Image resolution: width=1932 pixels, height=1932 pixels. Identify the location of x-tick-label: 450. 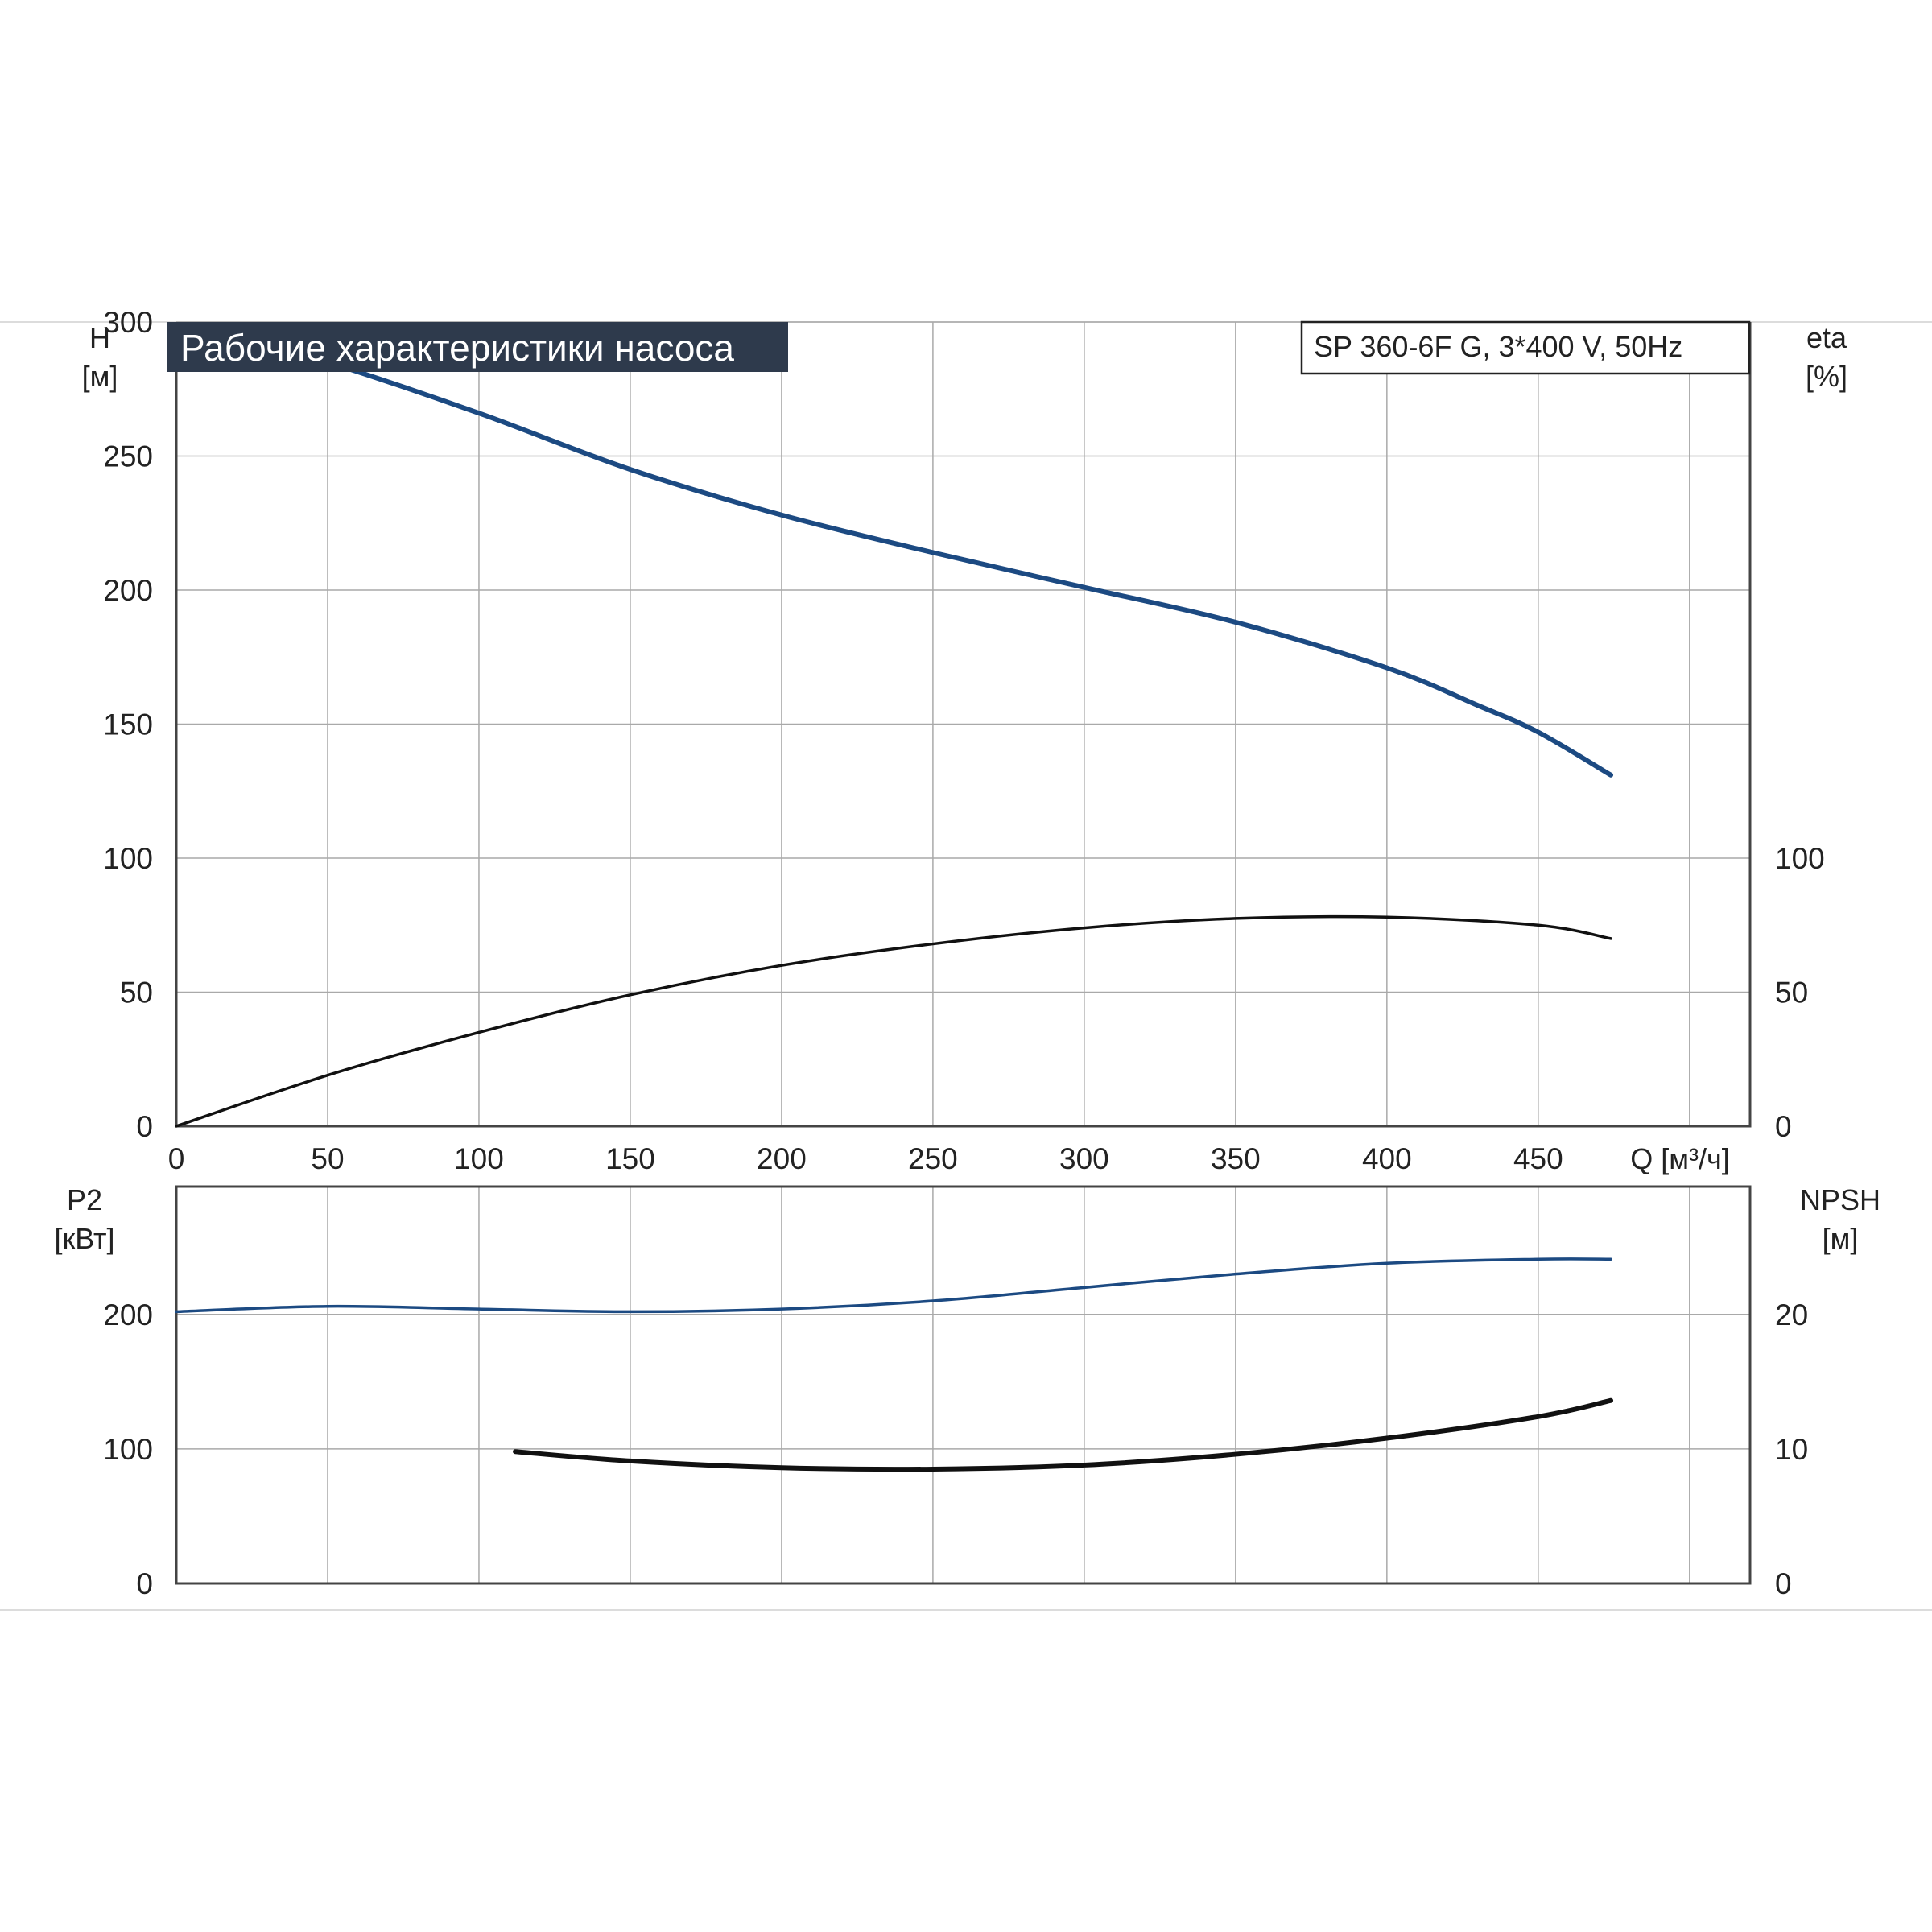
(1538, 1158).